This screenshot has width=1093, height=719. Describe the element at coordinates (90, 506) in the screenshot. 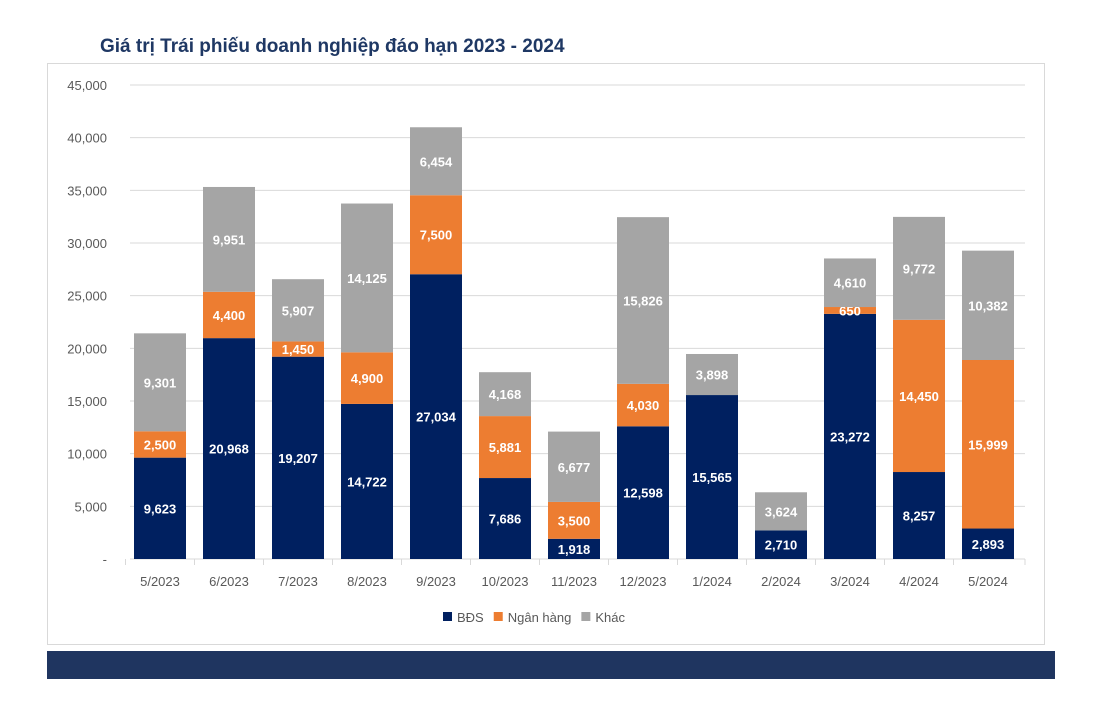

I see `y-tick-label: 5,000` at that location.